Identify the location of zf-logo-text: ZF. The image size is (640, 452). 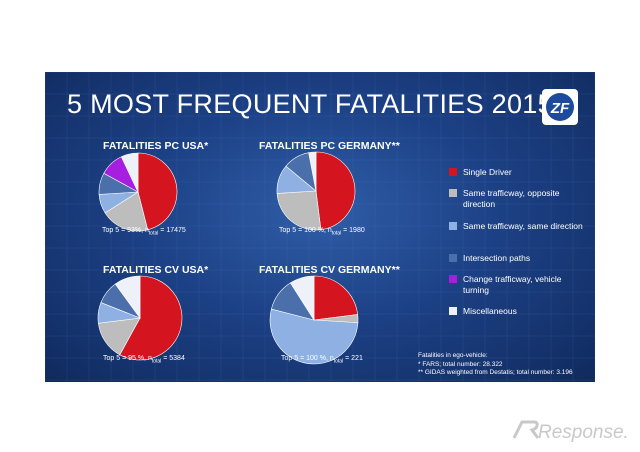
(560, 108).